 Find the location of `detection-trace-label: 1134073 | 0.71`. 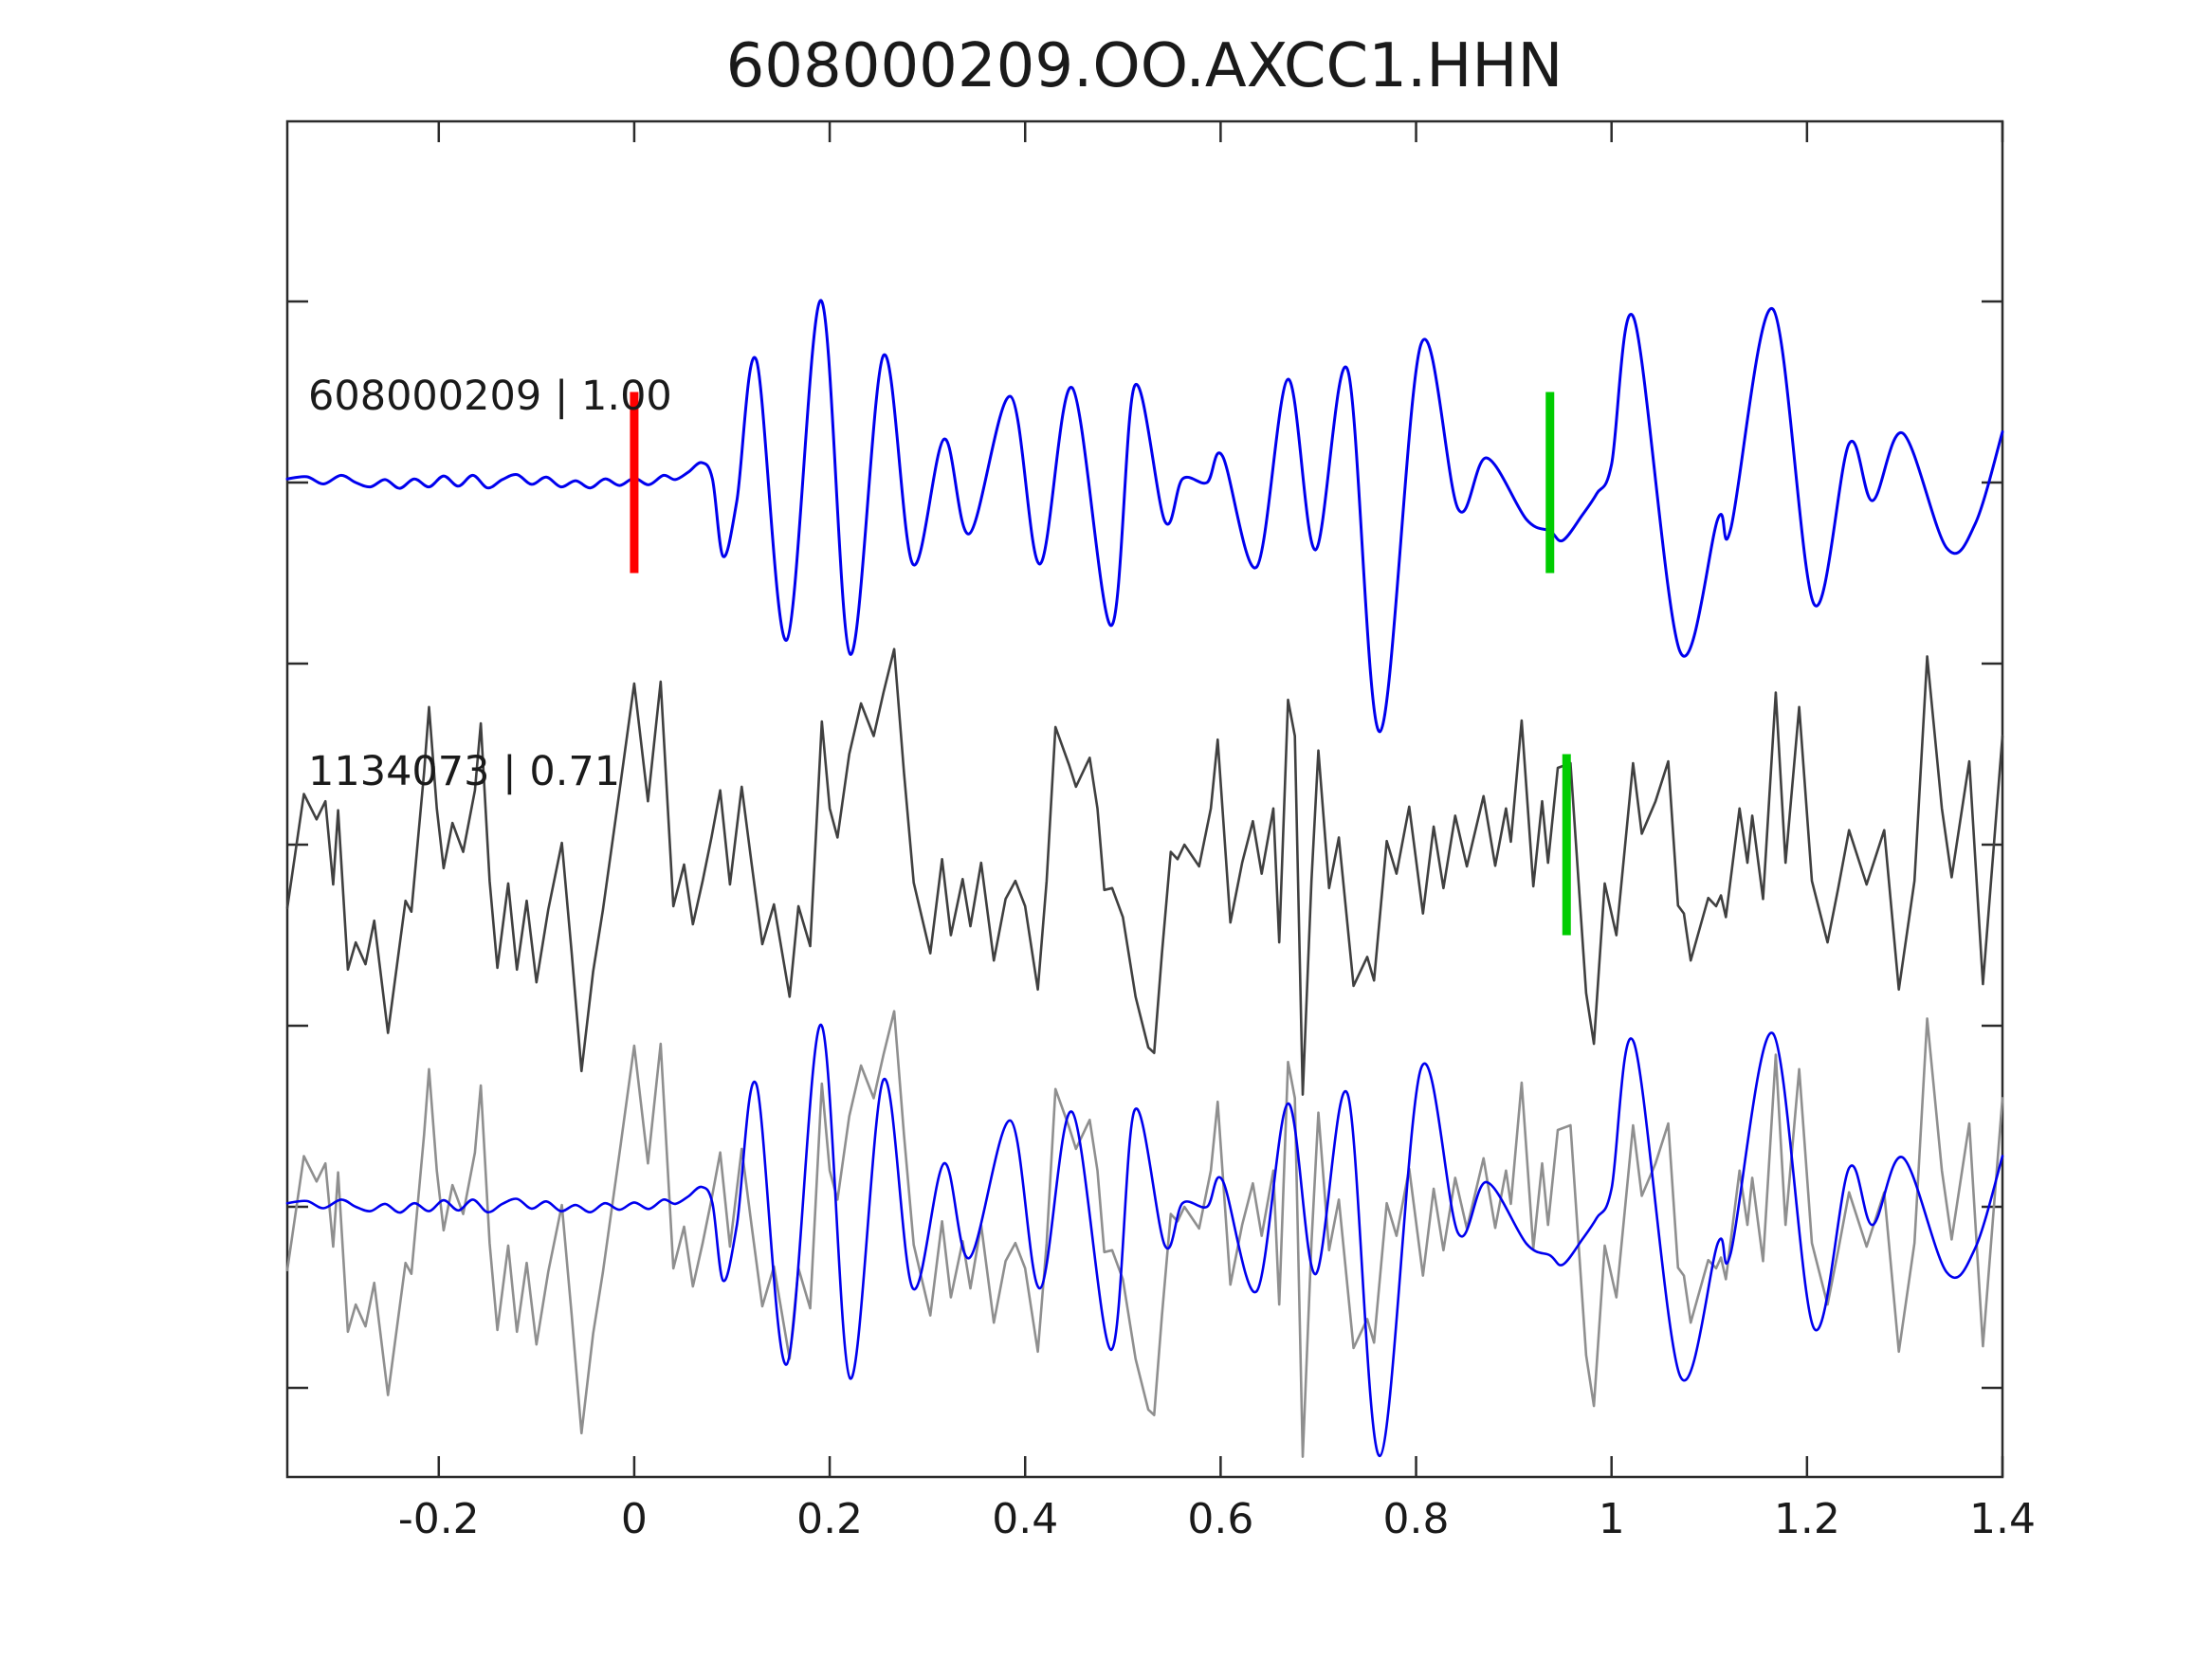

detection-trace-label: 1134073 | 0.71 is located at coordinates (464, 771).